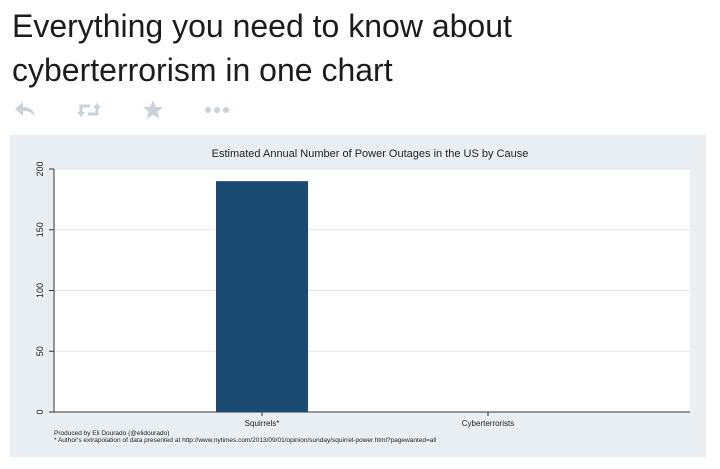 The width and height of the screenshot is (720, 469). Describe the element at coordinates (488, 423) in the screenshot. I see `x-tick-label: Cyberterrorists` at that location.